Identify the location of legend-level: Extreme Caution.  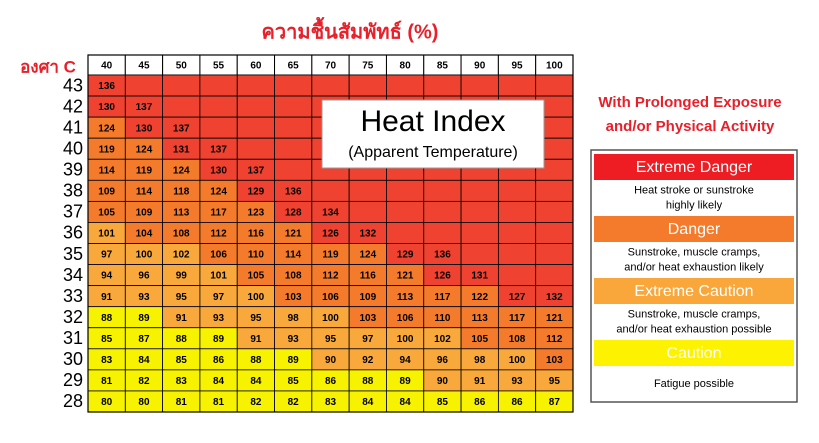
(693, 291).